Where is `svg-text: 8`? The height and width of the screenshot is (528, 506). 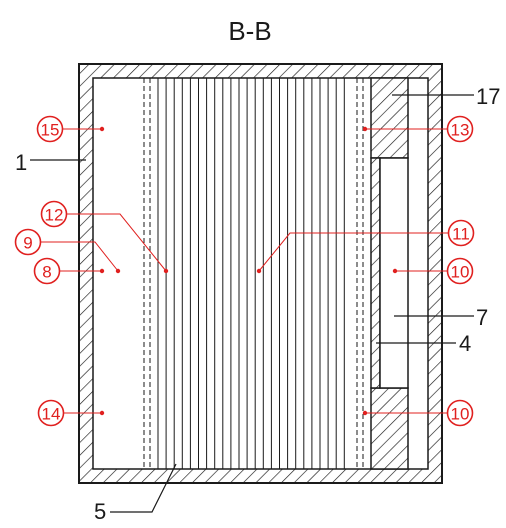 svg-text: 8 is located at coordinates (46, 272).